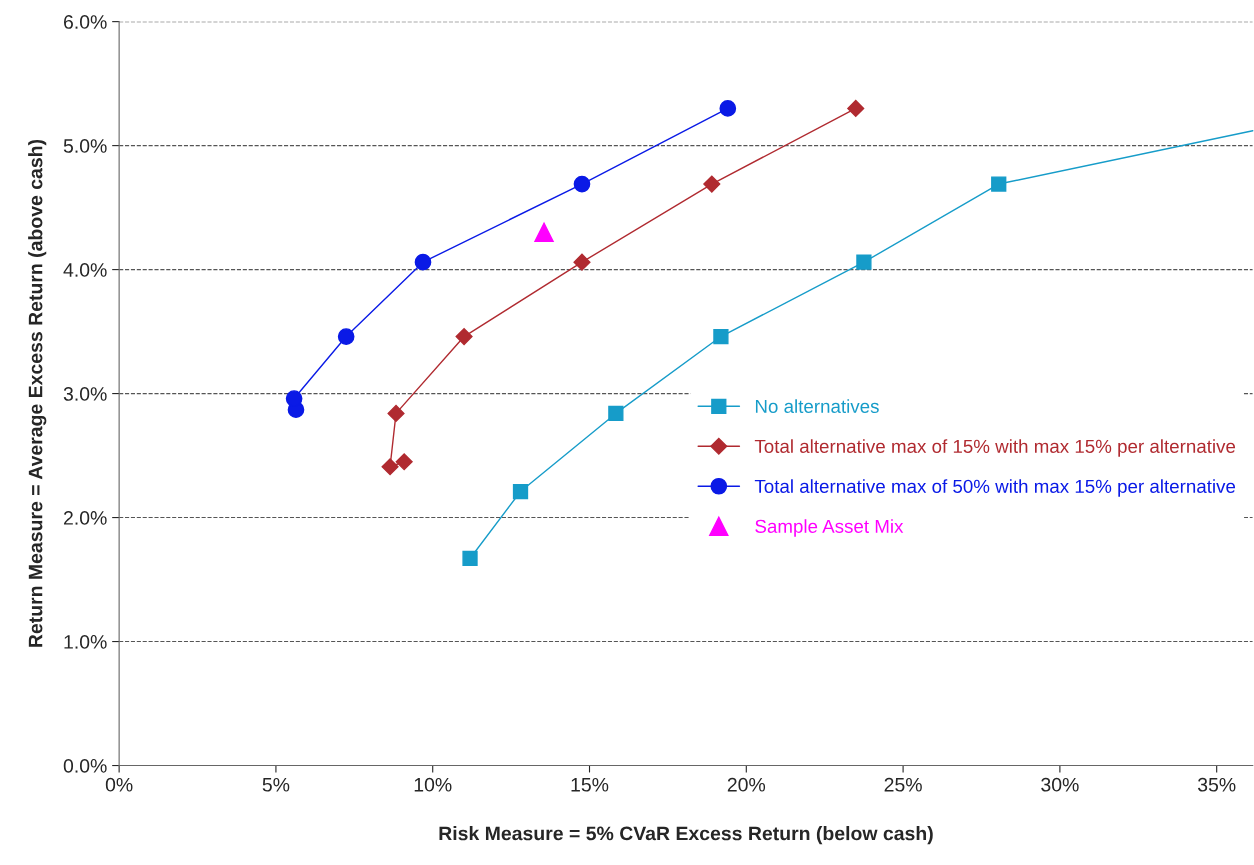 Image resolution: width=1254 pixels, height=865 pixels. Describe the element at coordinates (85, 765) in the screenshot. I see `y-tick-label: 0.0%` at that location.